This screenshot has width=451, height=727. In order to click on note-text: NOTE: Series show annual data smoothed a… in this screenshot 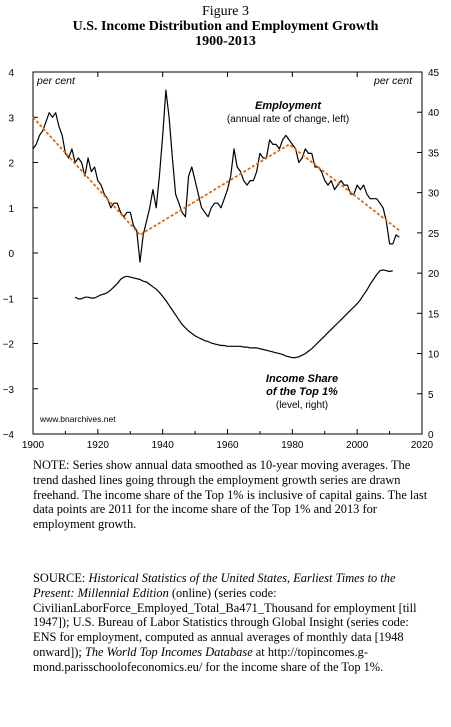, I will do `click(230, 495)`.